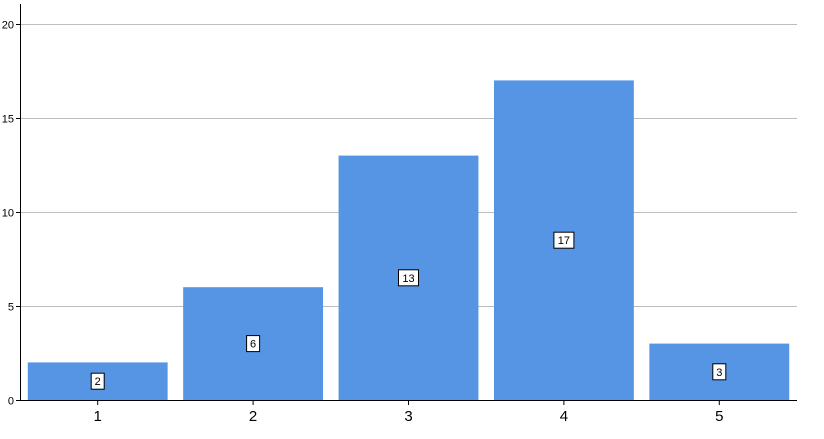 The image size is (824, 439). Describe the element at coordinates (408, 416) in the screenshot. I see `x-tick-label: 3` at that location.